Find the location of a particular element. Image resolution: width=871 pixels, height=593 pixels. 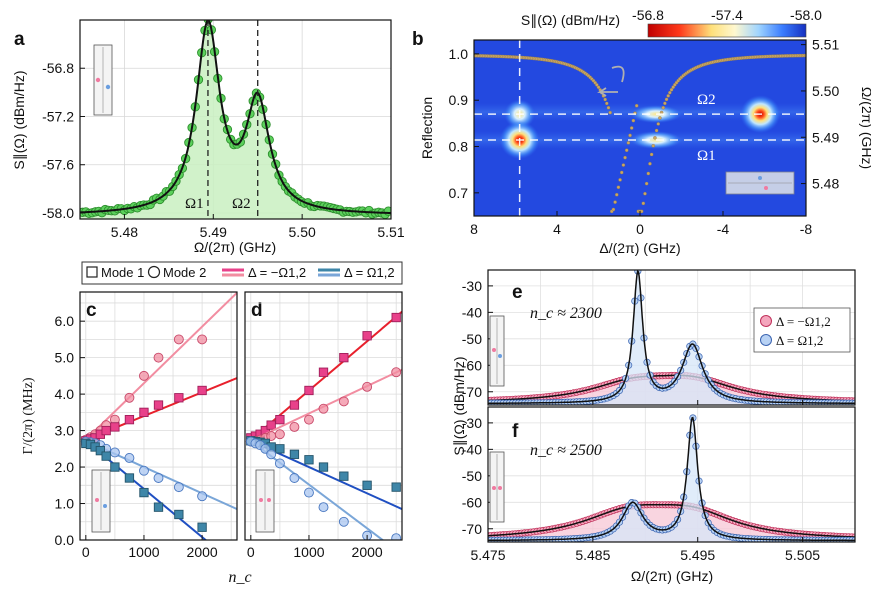

y-tick-label: 1.0 is located at coordinates (65, 504).